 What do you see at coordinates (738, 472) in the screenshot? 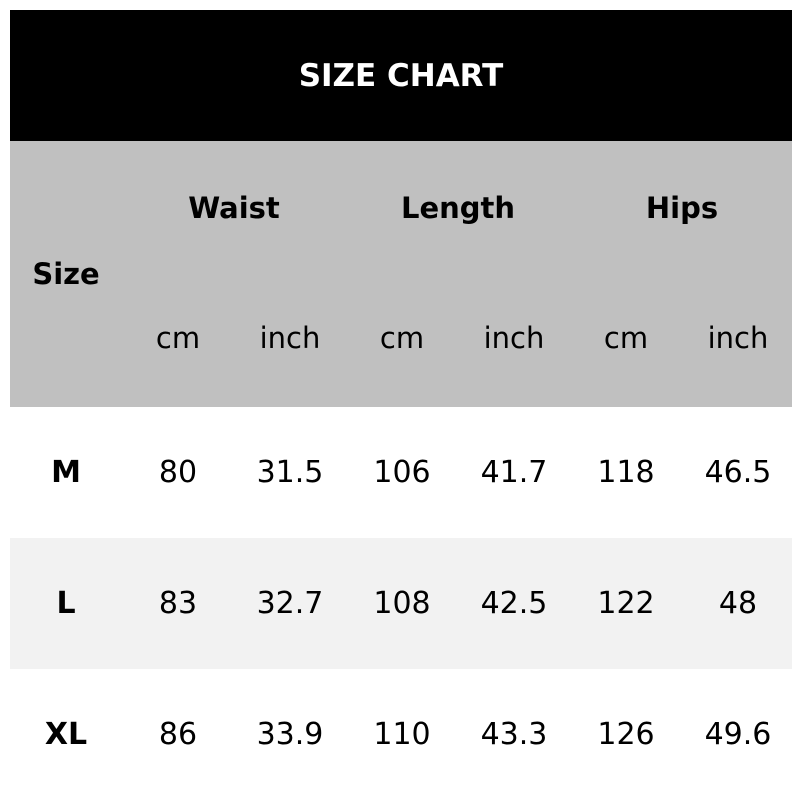
I see `table-cell: 46.5` at bounding box center [738, 472].